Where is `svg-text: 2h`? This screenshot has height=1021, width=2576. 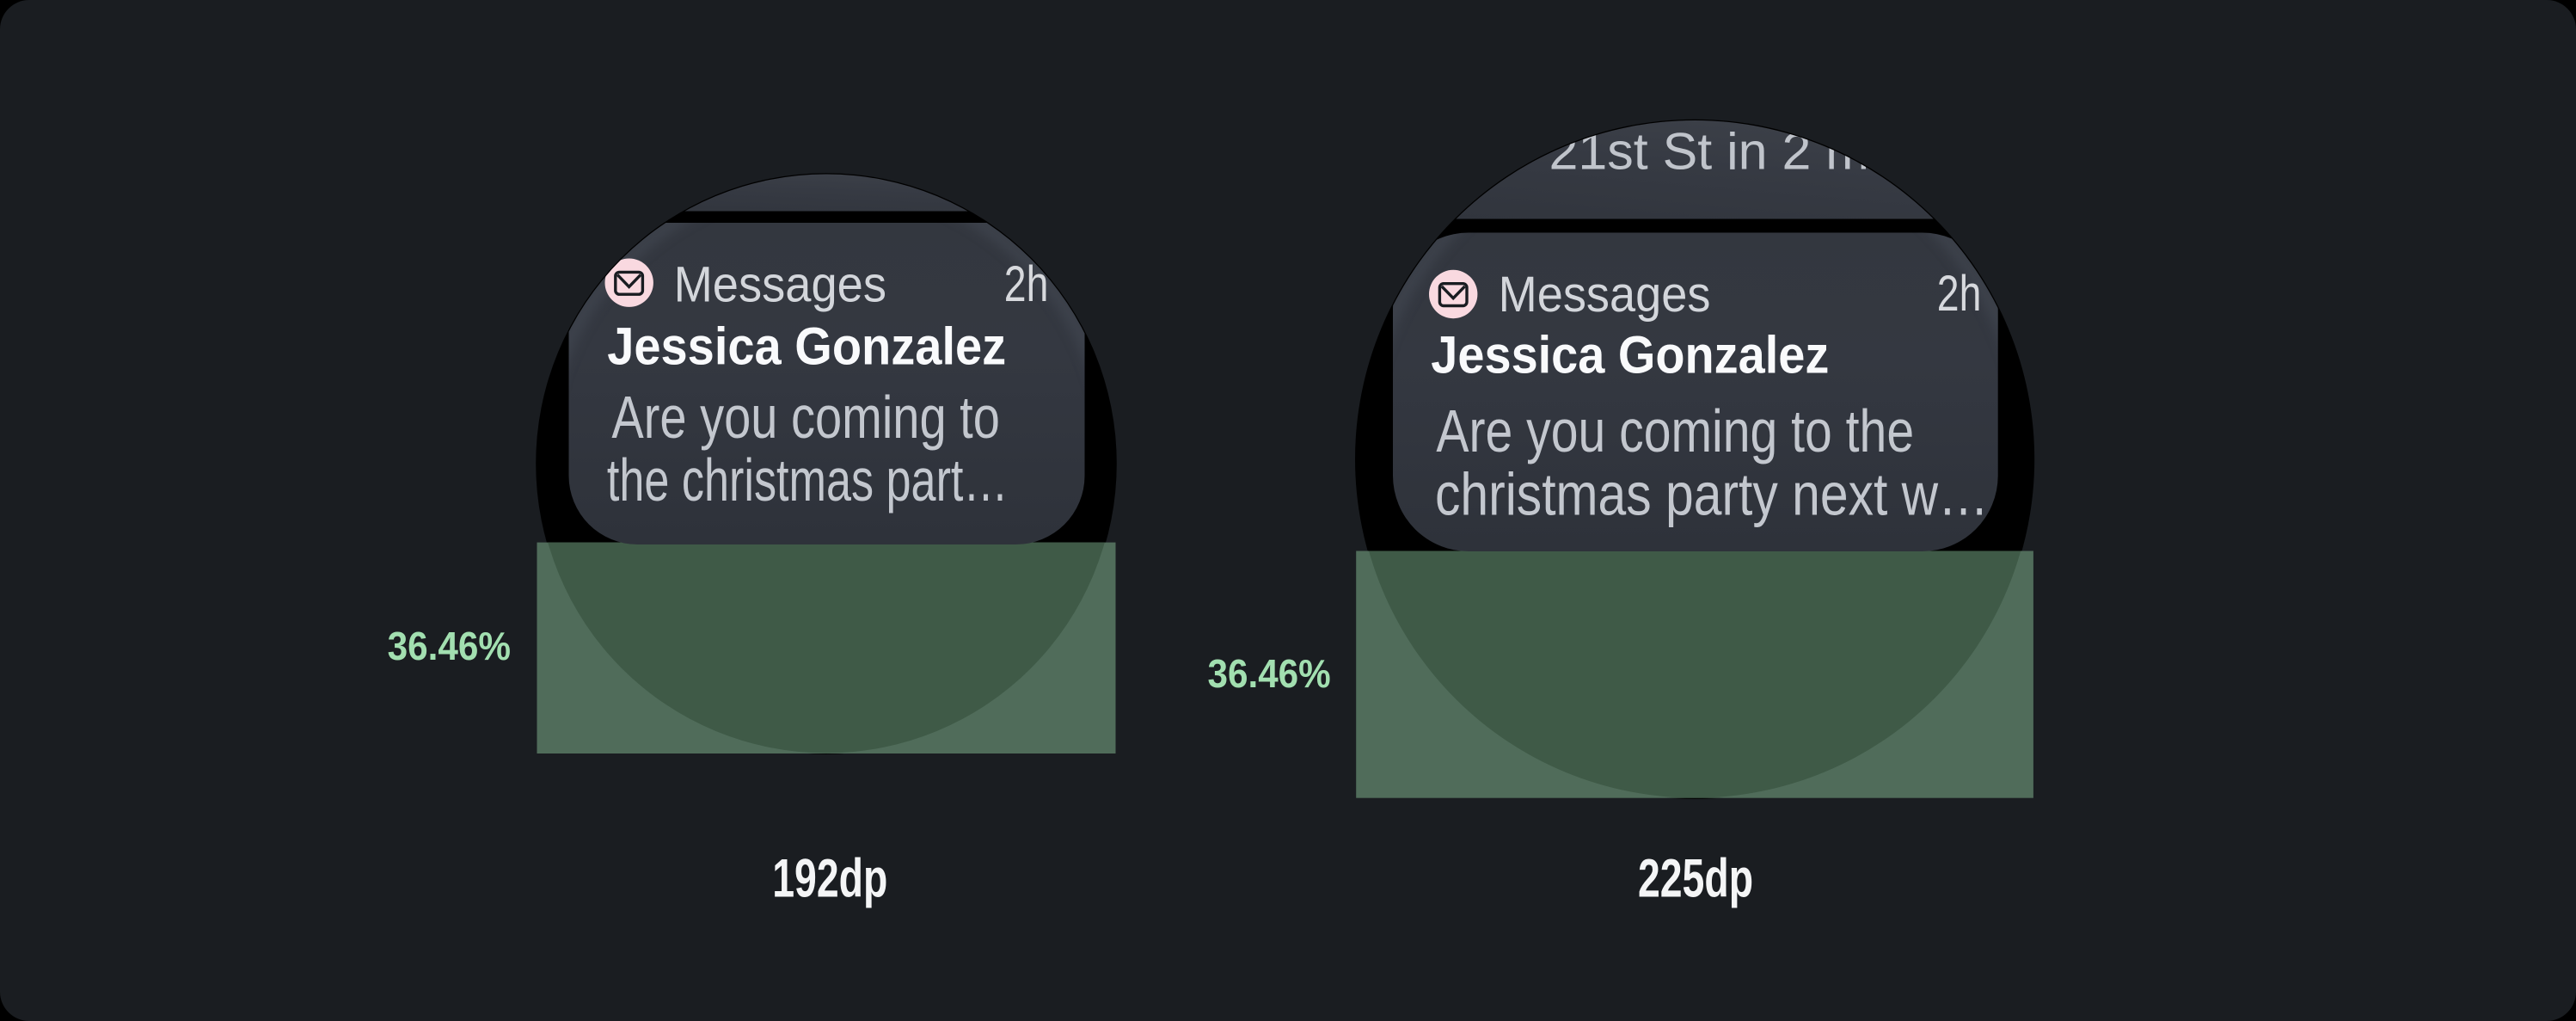 svg-text: 2h is located at coordinates (1959, 294).